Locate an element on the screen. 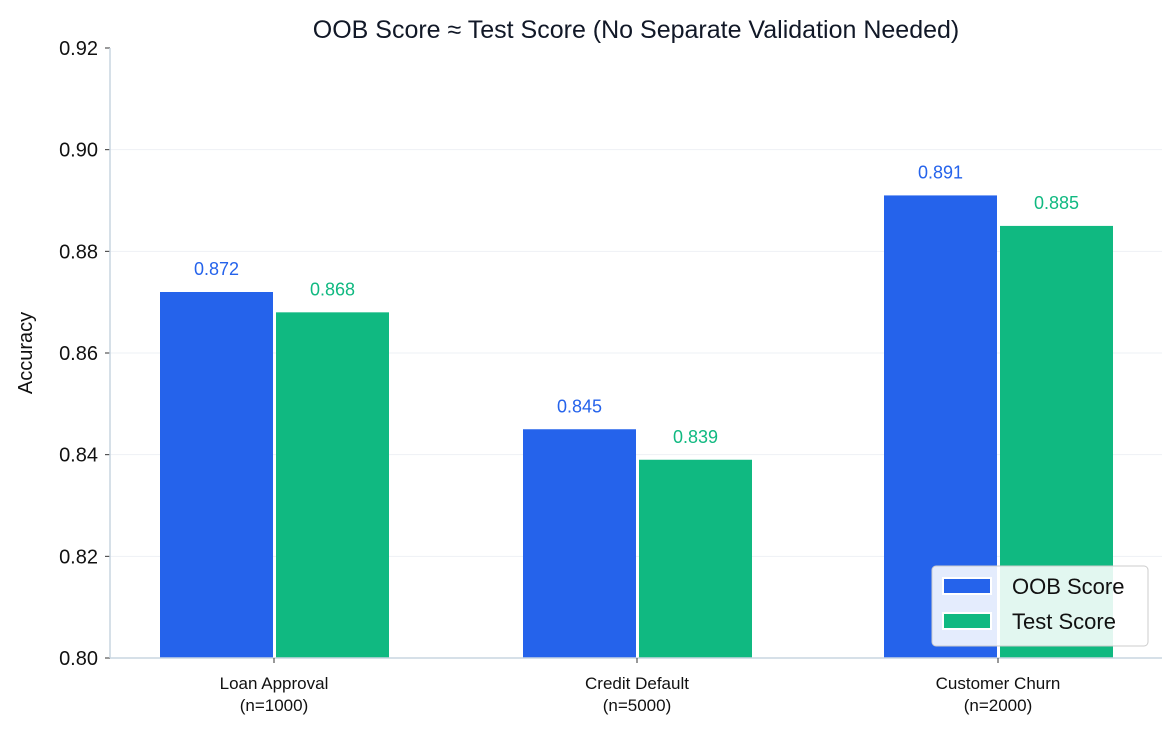  x-tick-label: (n=5000) is located at coordinates (637, 705).